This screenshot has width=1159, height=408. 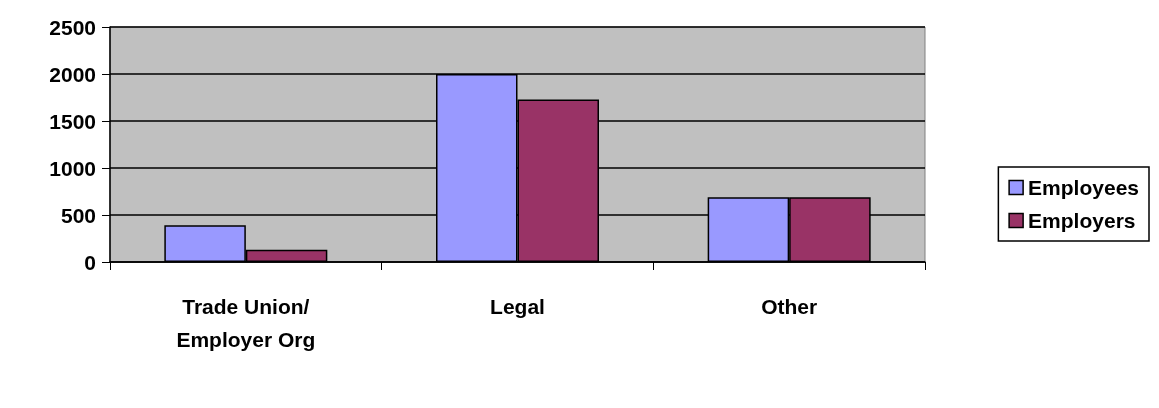 I want to click on y-tick-label: 1500, so click(x=72, y=121).